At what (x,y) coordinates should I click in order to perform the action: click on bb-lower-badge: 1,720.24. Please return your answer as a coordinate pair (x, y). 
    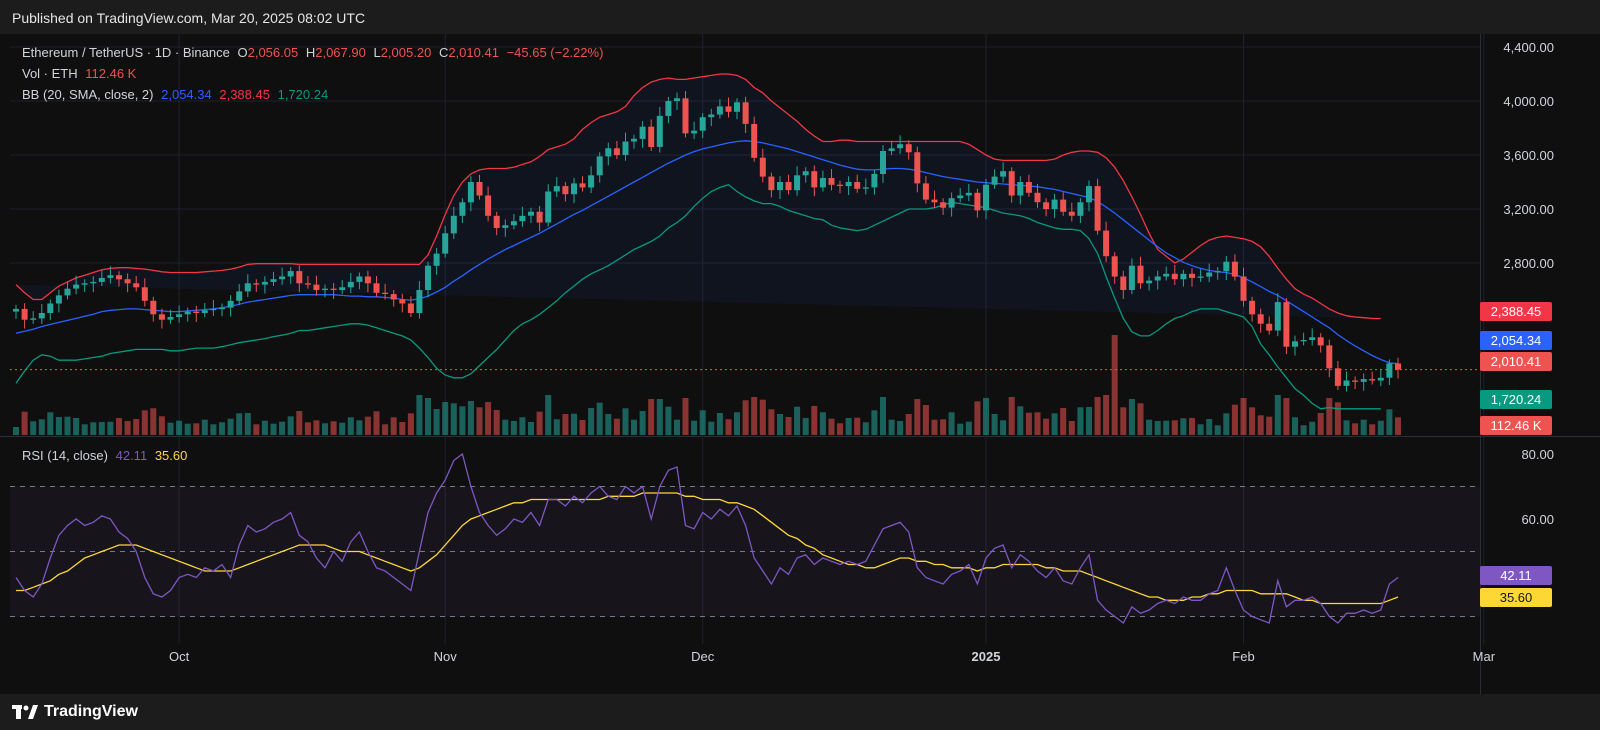
    Looking at the image, I should click on (1516, 399).